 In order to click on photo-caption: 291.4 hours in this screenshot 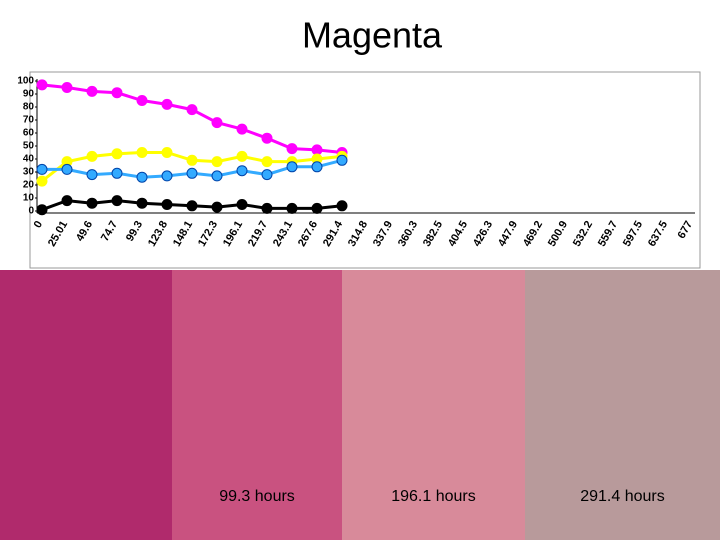, I will do `click(622, 496)`.